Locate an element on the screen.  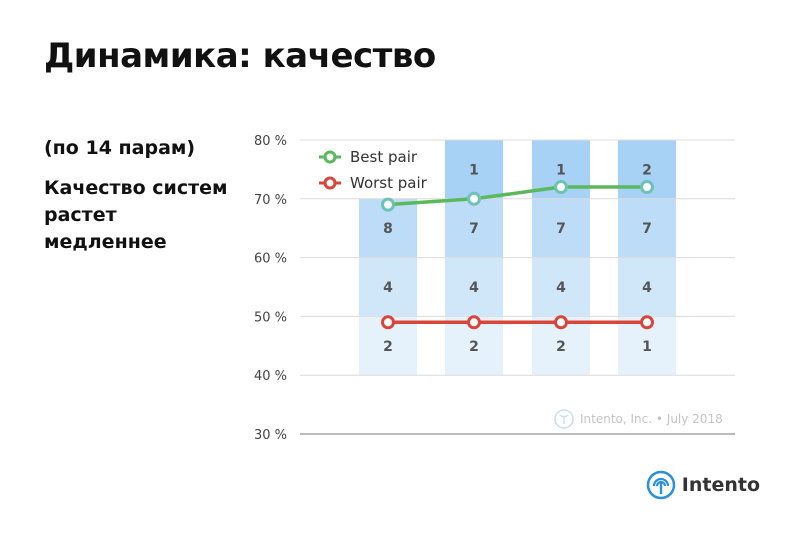
y-tick-label: 30 % is located at coordinates (270, 435).